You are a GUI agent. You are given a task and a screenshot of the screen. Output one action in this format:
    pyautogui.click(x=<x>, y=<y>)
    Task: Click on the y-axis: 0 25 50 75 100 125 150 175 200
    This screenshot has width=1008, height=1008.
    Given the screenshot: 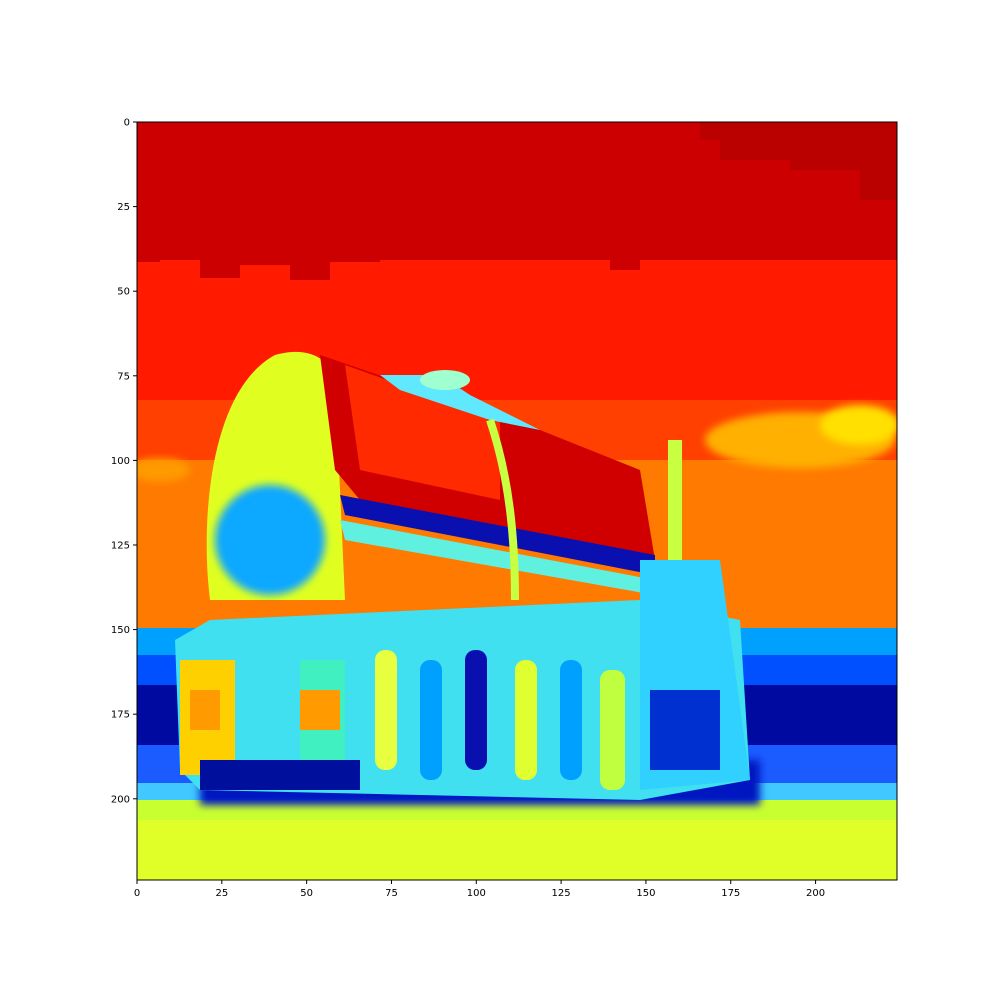 What is the action you would take?
    pyautogui.click(x=124, y=461)
    